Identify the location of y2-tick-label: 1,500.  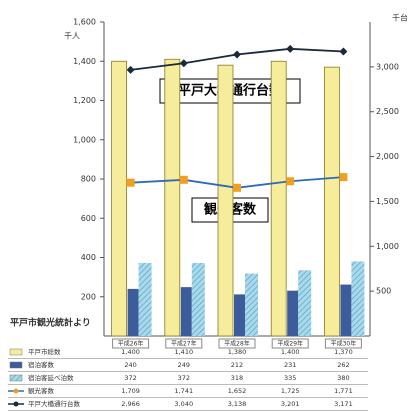
(387, 201).